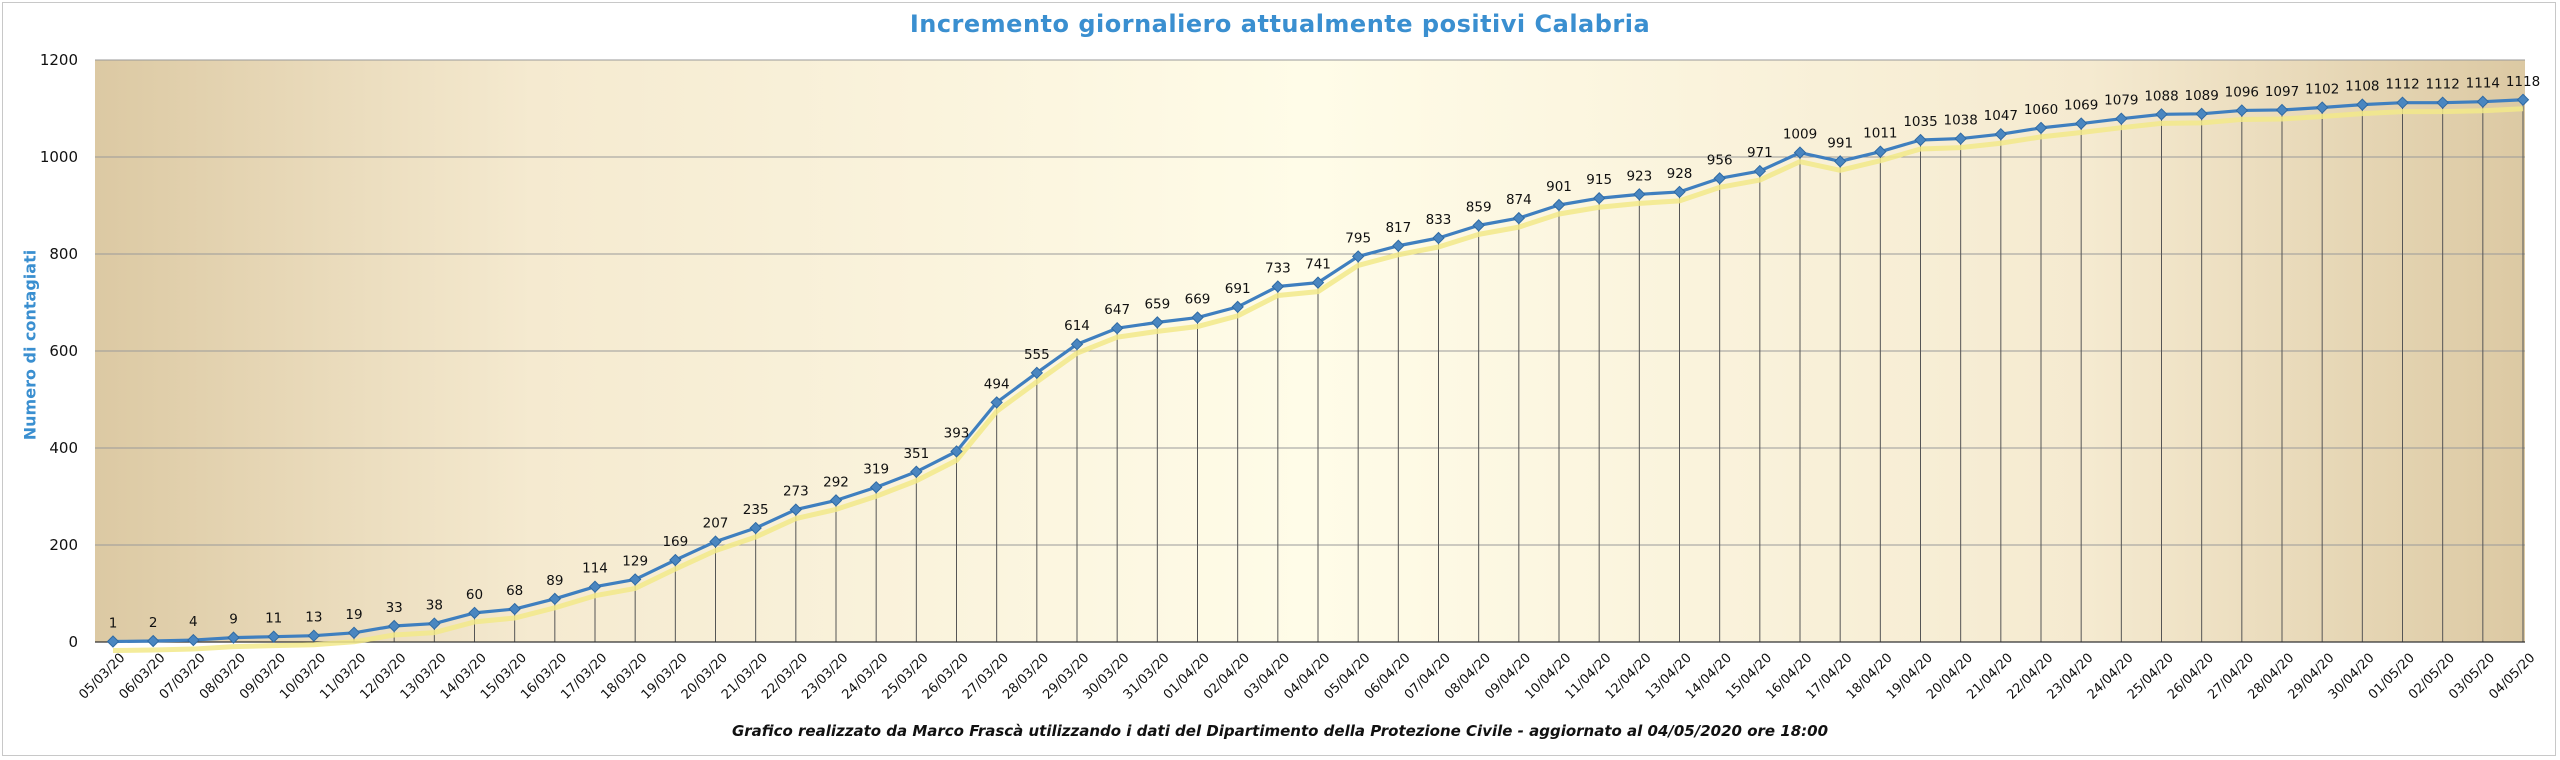 This screenshot has height=760, width=2560. Describe the element at coordinates (59, 157) in the screenshot. I see `y-tick-label: 1000` at that location.